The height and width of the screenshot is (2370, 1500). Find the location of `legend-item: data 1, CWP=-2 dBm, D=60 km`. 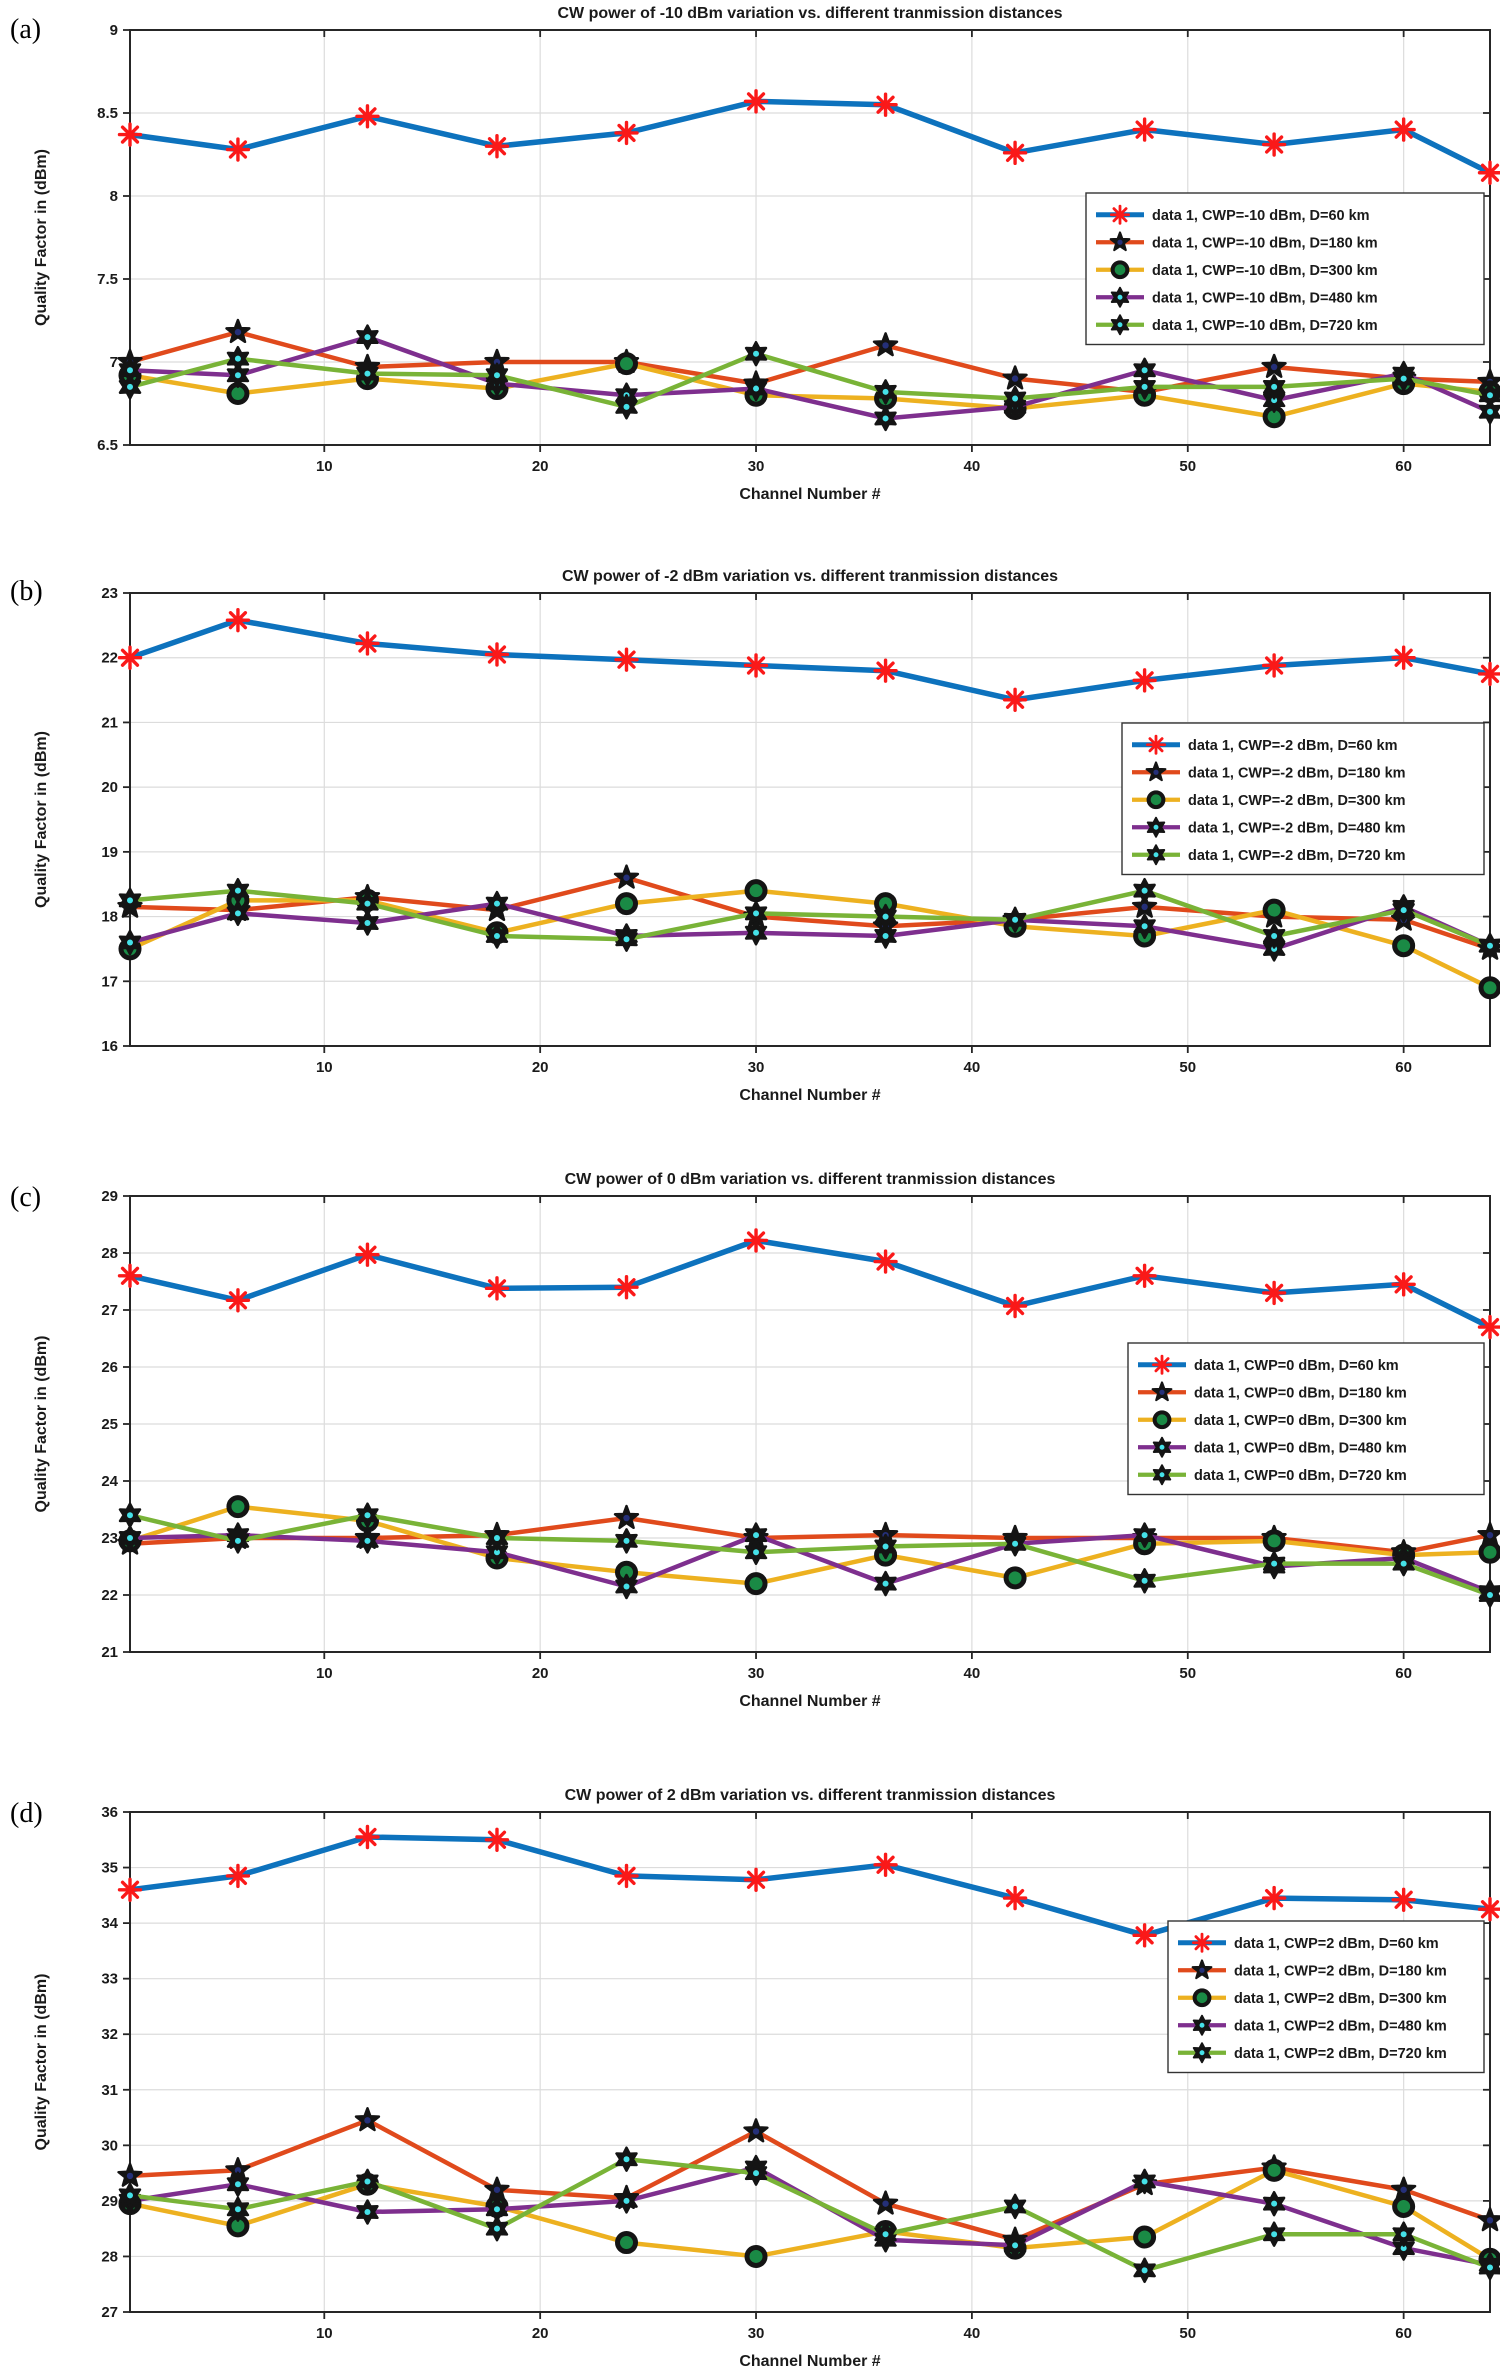

legend-item: data 1, CWP=-2 dBm, D=60 km is located at coordinates (1265, 744).